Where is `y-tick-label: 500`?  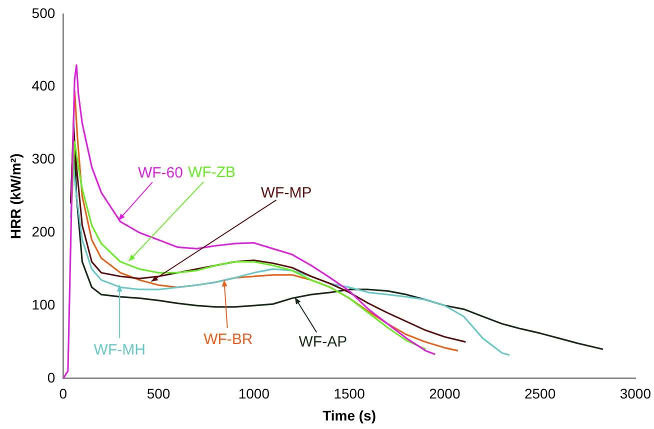
y-tick-label: 500 is located at coordinates (44, 12).